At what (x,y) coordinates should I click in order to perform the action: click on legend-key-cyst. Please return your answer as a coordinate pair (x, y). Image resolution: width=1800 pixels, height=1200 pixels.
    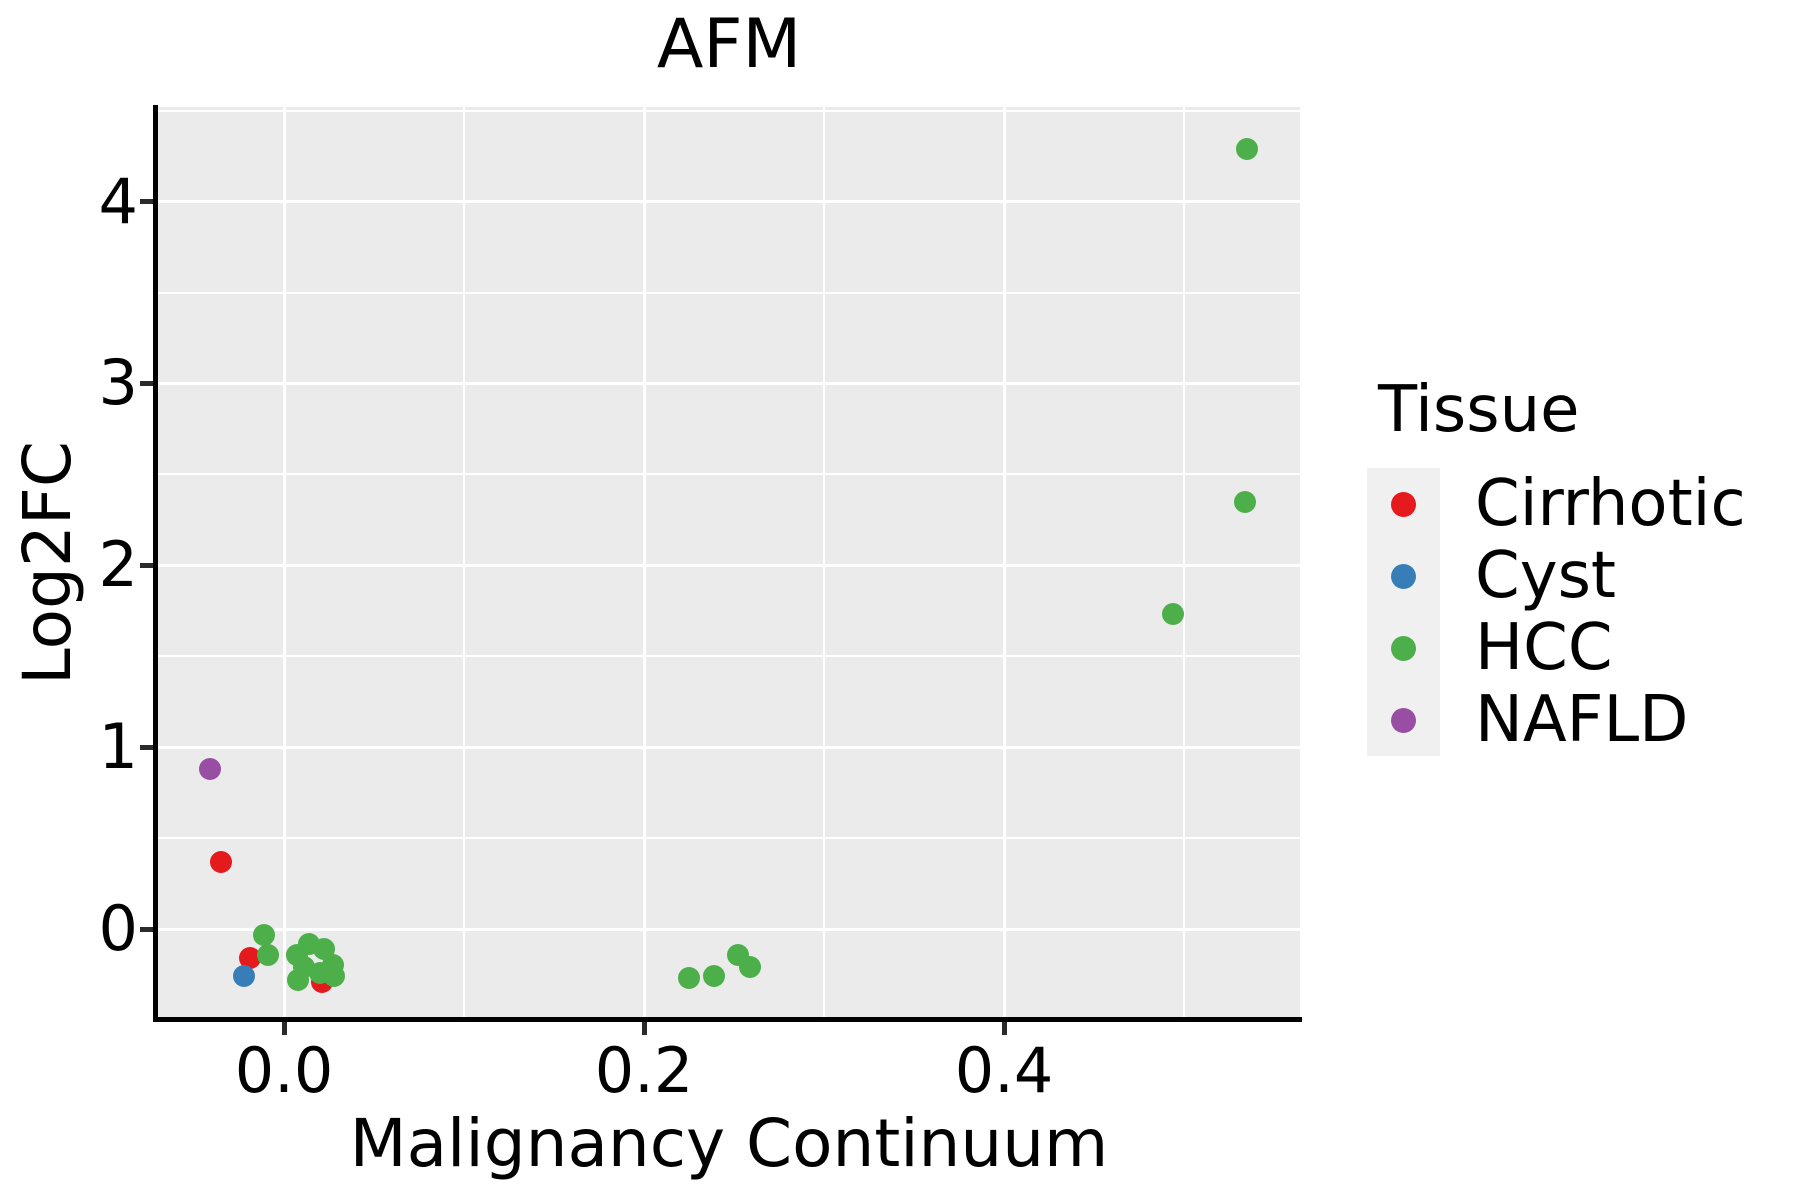
    Looking at the image, I should click on (1403, 576).